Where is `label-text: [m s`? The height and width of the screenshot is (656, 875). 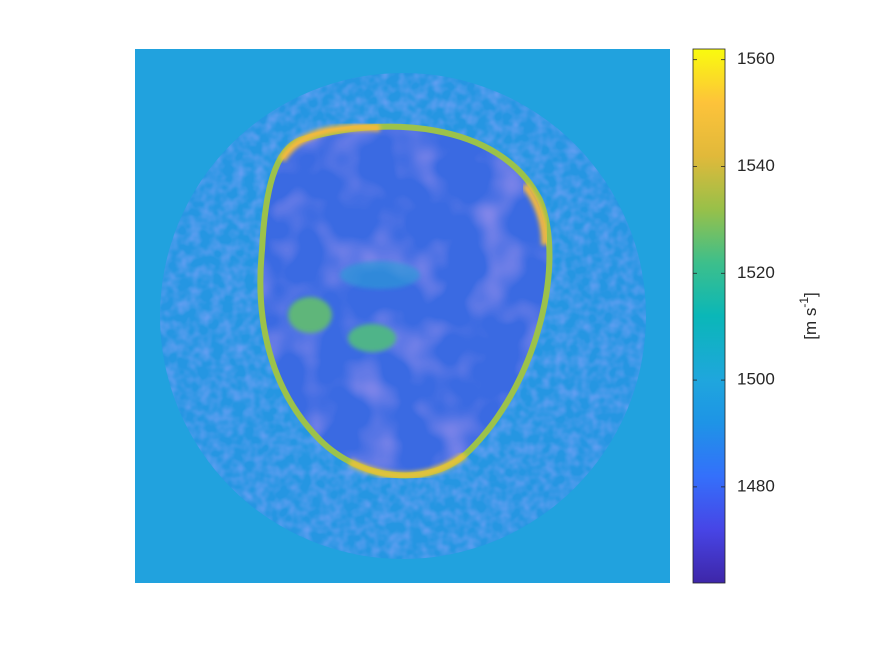
label-text: [m s is located at coordinates (810, 324).